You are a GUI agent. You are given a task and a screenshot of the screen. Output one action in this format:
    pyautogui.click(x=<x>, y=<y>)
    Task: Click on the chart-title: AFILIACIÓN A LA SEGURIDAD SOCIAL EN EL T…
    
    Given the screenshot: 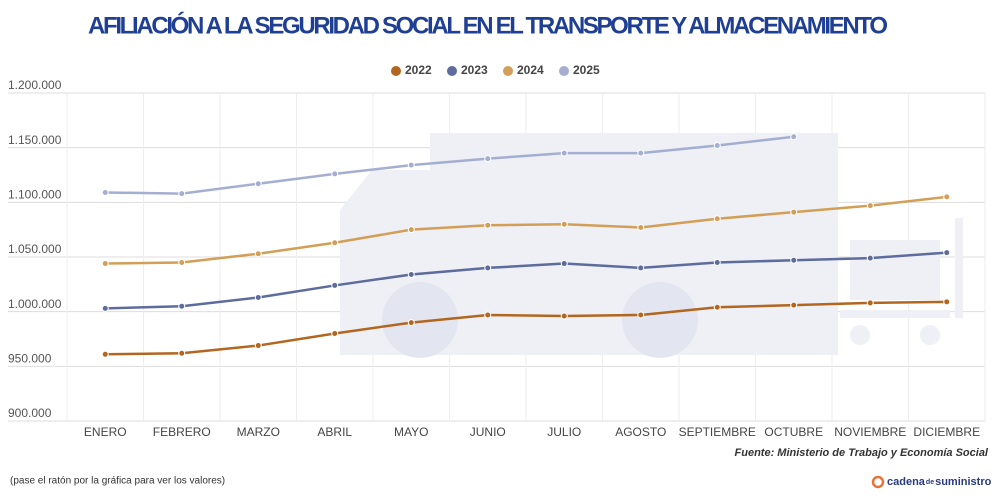 What is the action you would take?
    pyautogui.click(x=488, y=25)
    